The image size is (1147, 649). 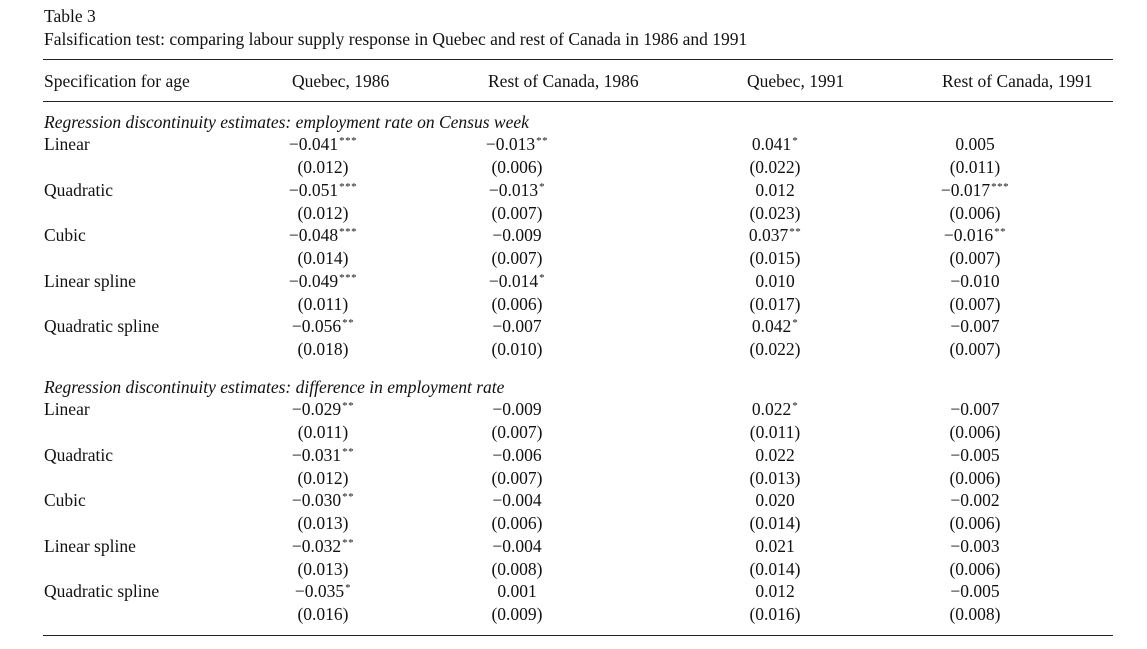 I want to click on estimate-value: −0.049, so click(x=313, y=280).